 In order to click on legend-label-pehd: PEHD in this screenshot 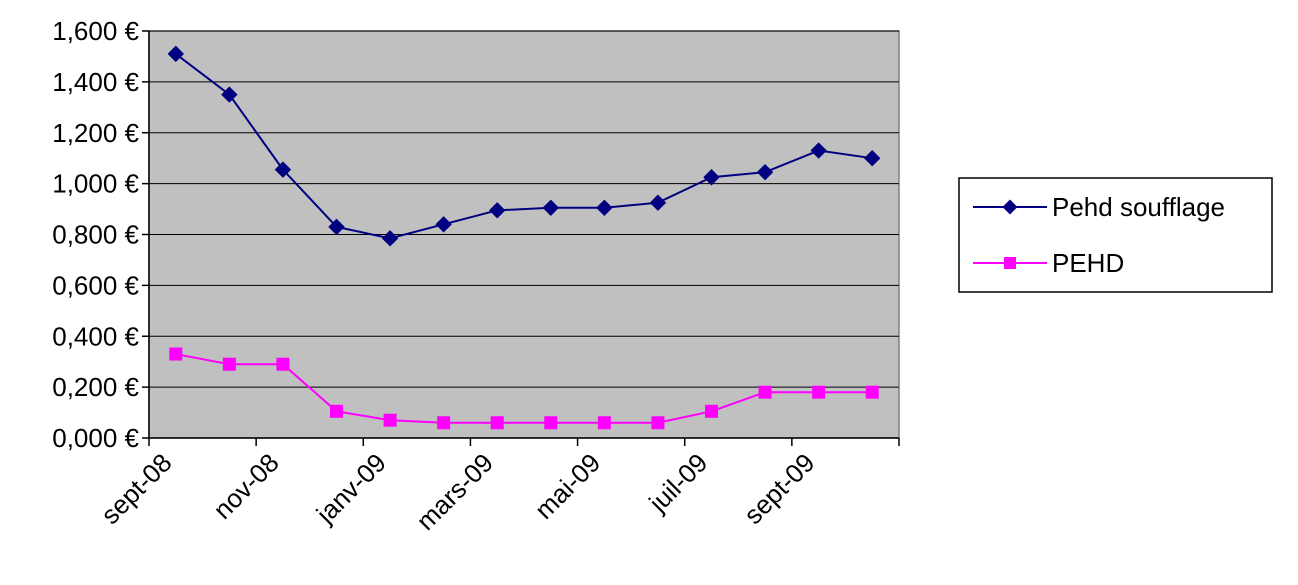, I will do `click(1088, 263)`.